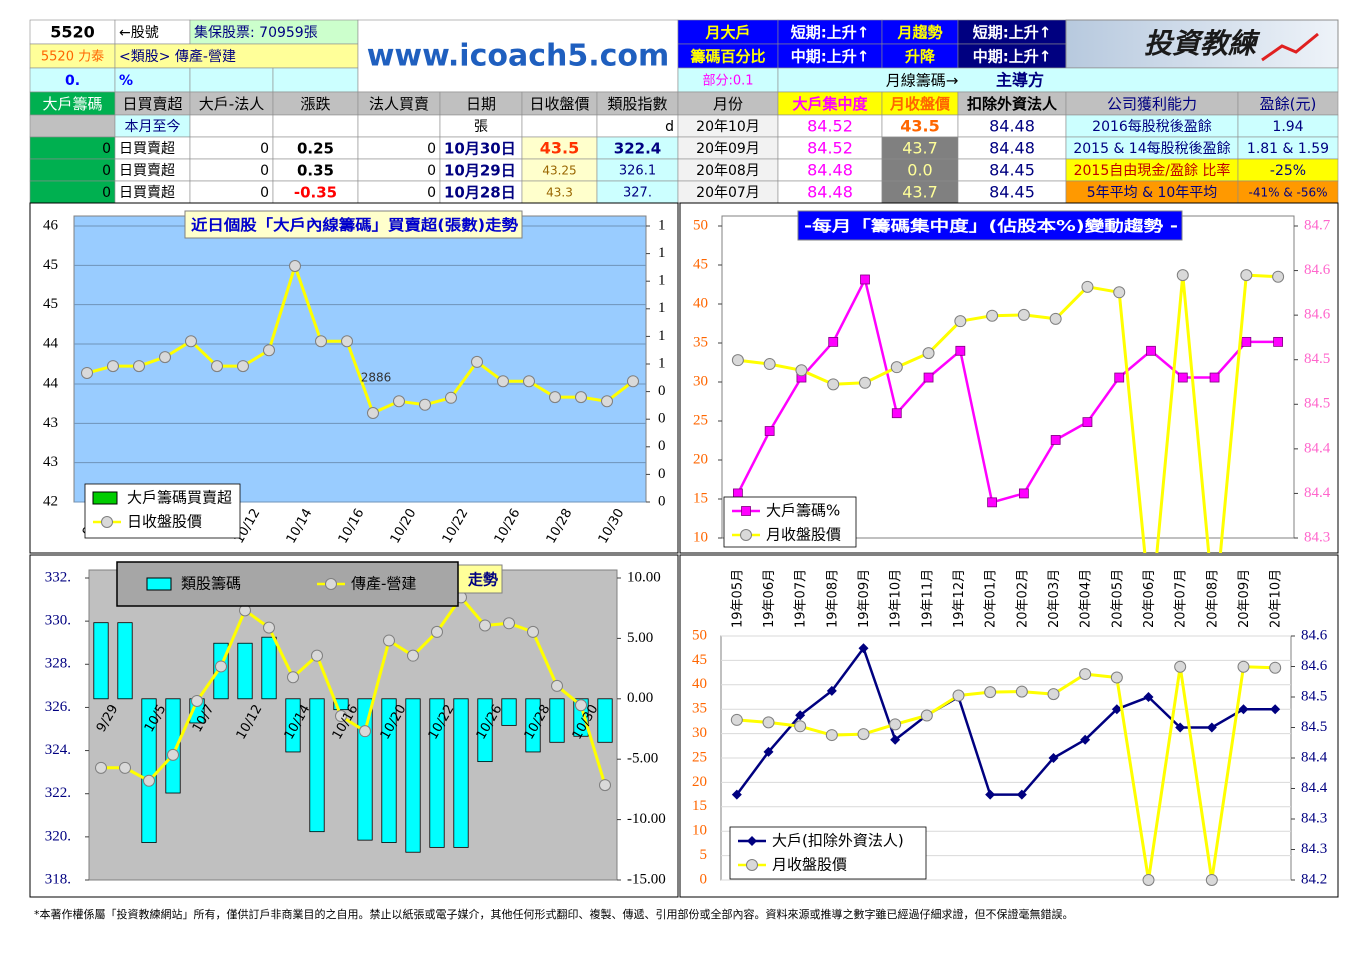 The image size is (1366, 967). Describe the element at coordinates (832, 598) in the screenshot. I see `x-tick-label: 19年08月` at that location.